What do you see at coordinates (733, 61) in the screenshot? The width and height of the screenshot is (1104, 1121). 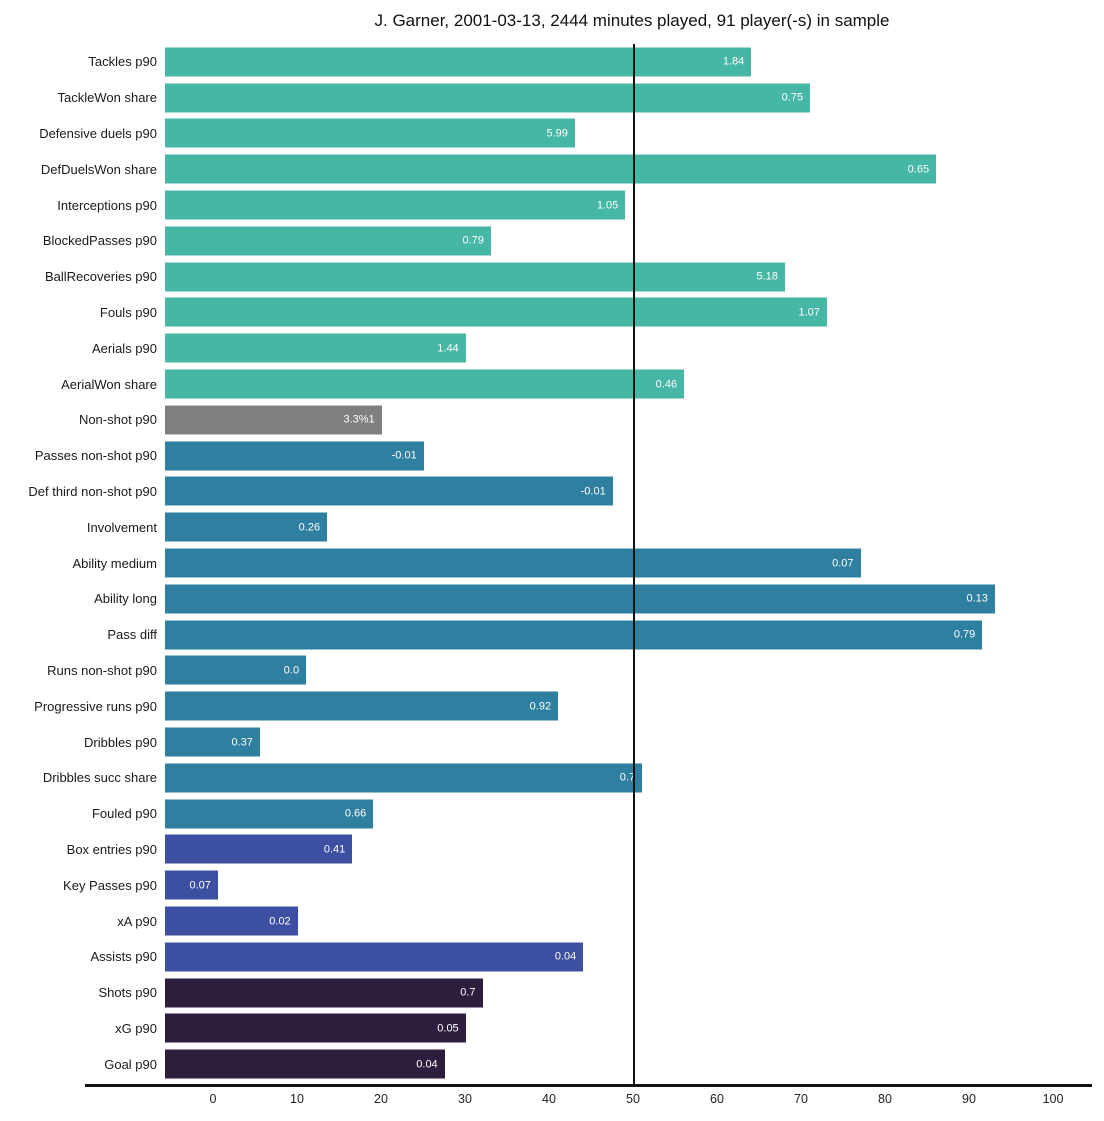 I see `value-label: 1.84` at bounding box center [733, 61].